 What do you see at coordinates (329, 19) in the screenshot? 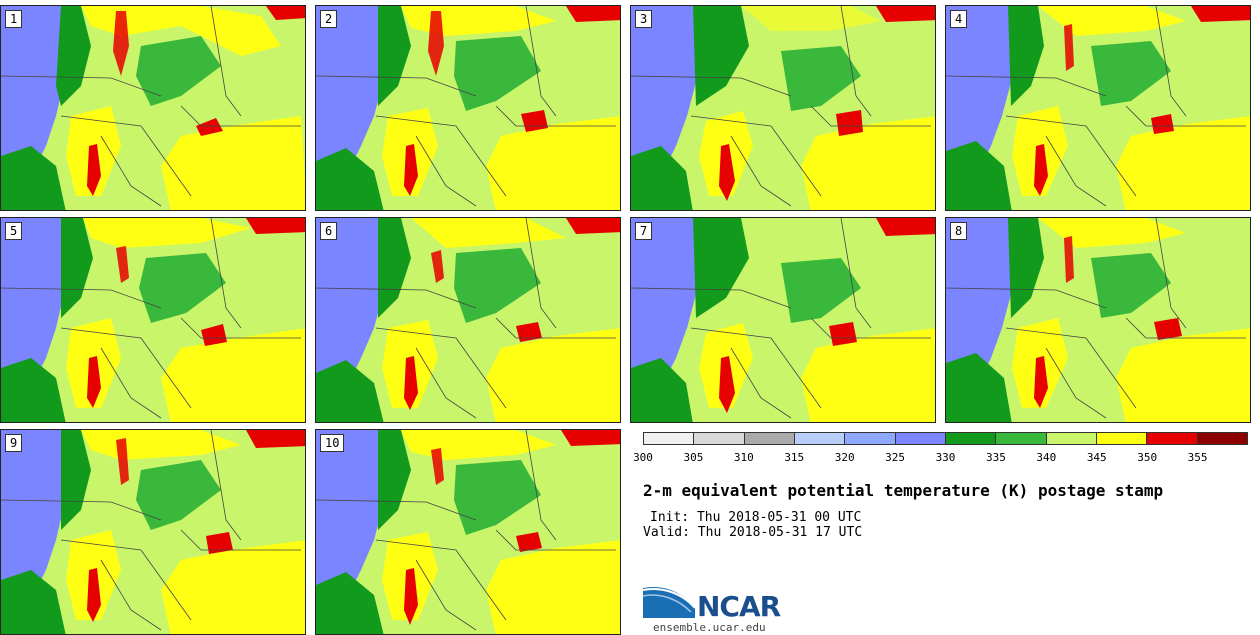
I see `member-label: 2` at bounding box center [329, 19].